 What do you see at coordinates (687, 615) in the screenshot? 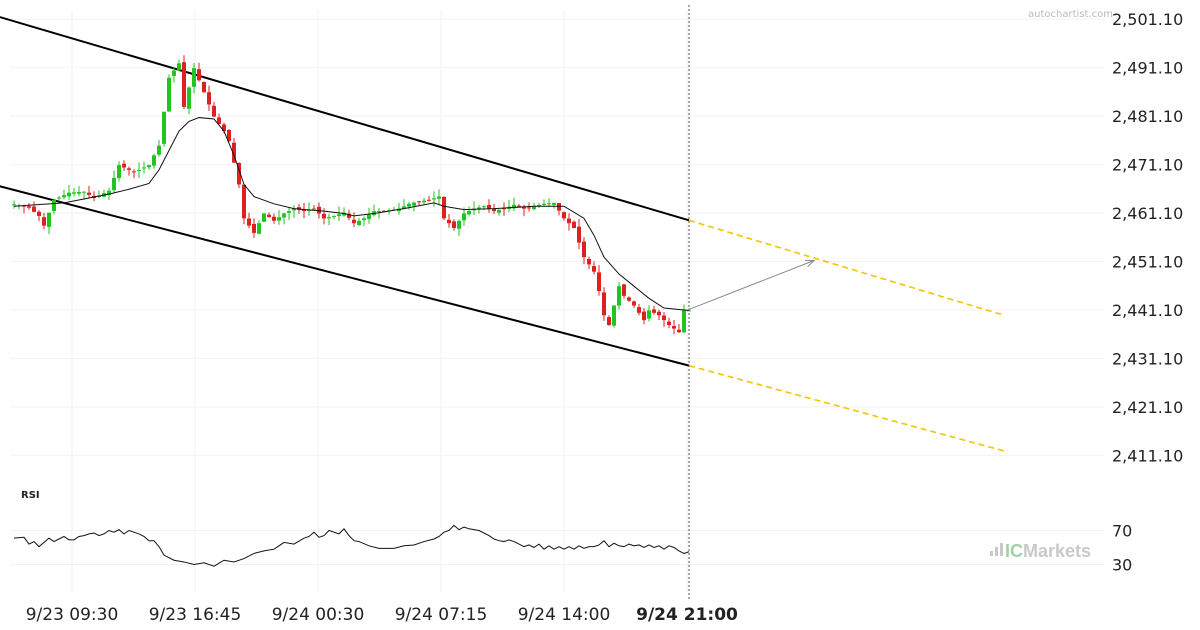
I see `time-tick-label: 9/24 21:00` at bounding box center [687, 615].